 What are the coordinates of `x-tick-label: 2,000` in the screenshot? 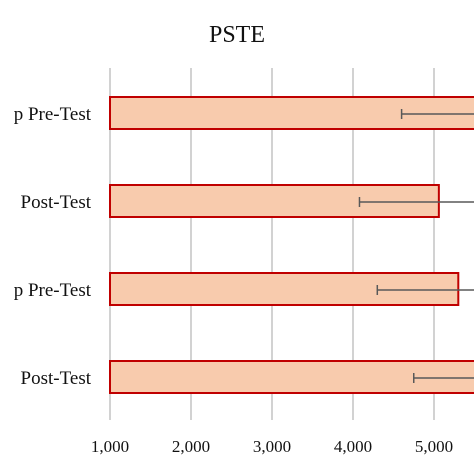 It's located at (191, 446).